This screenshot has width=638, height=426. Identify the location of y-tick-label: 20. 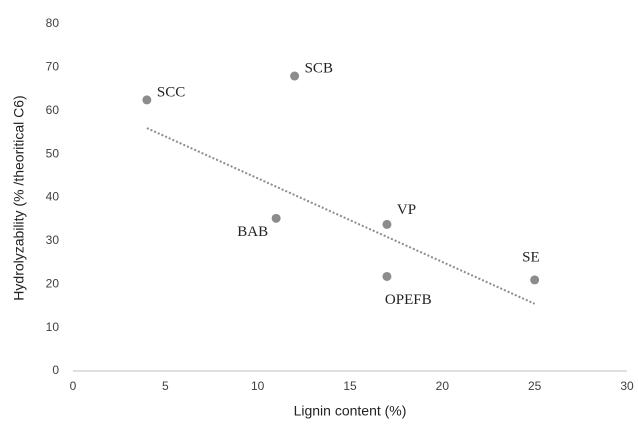
(53, 283).